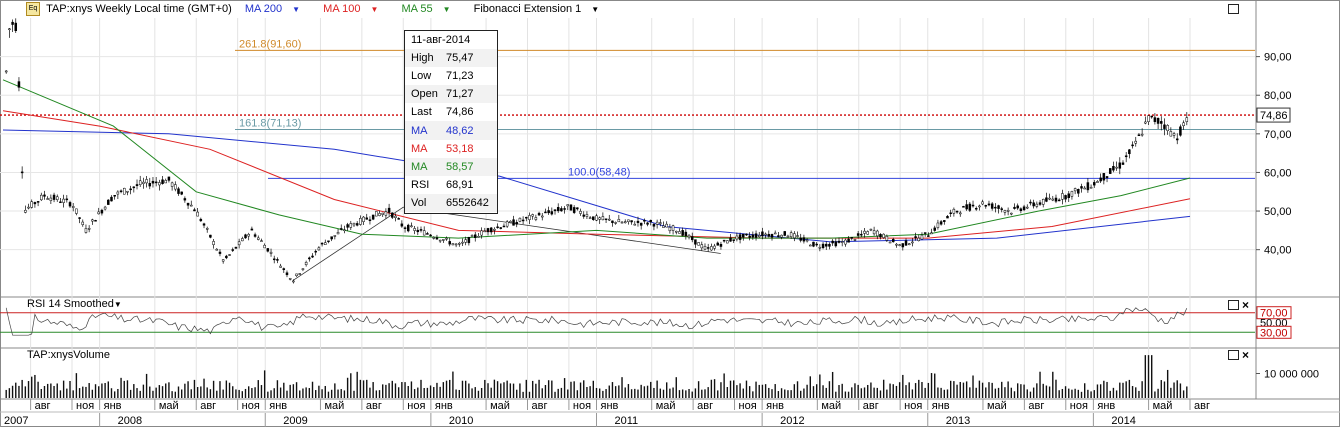 This screenshot has width=1340, height=427. I want to click on tooltip-date: 11-авг-2014, so click(451, 40).